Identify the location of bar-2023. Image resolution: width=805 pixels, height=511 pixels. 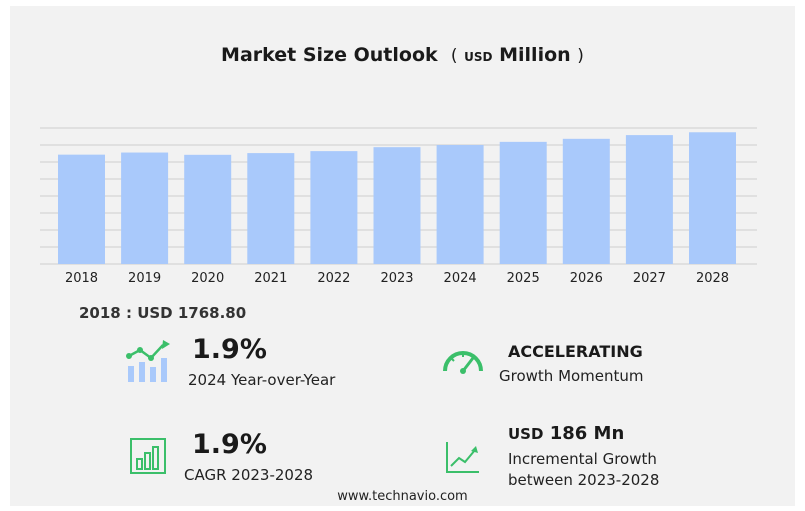
(397, 205).